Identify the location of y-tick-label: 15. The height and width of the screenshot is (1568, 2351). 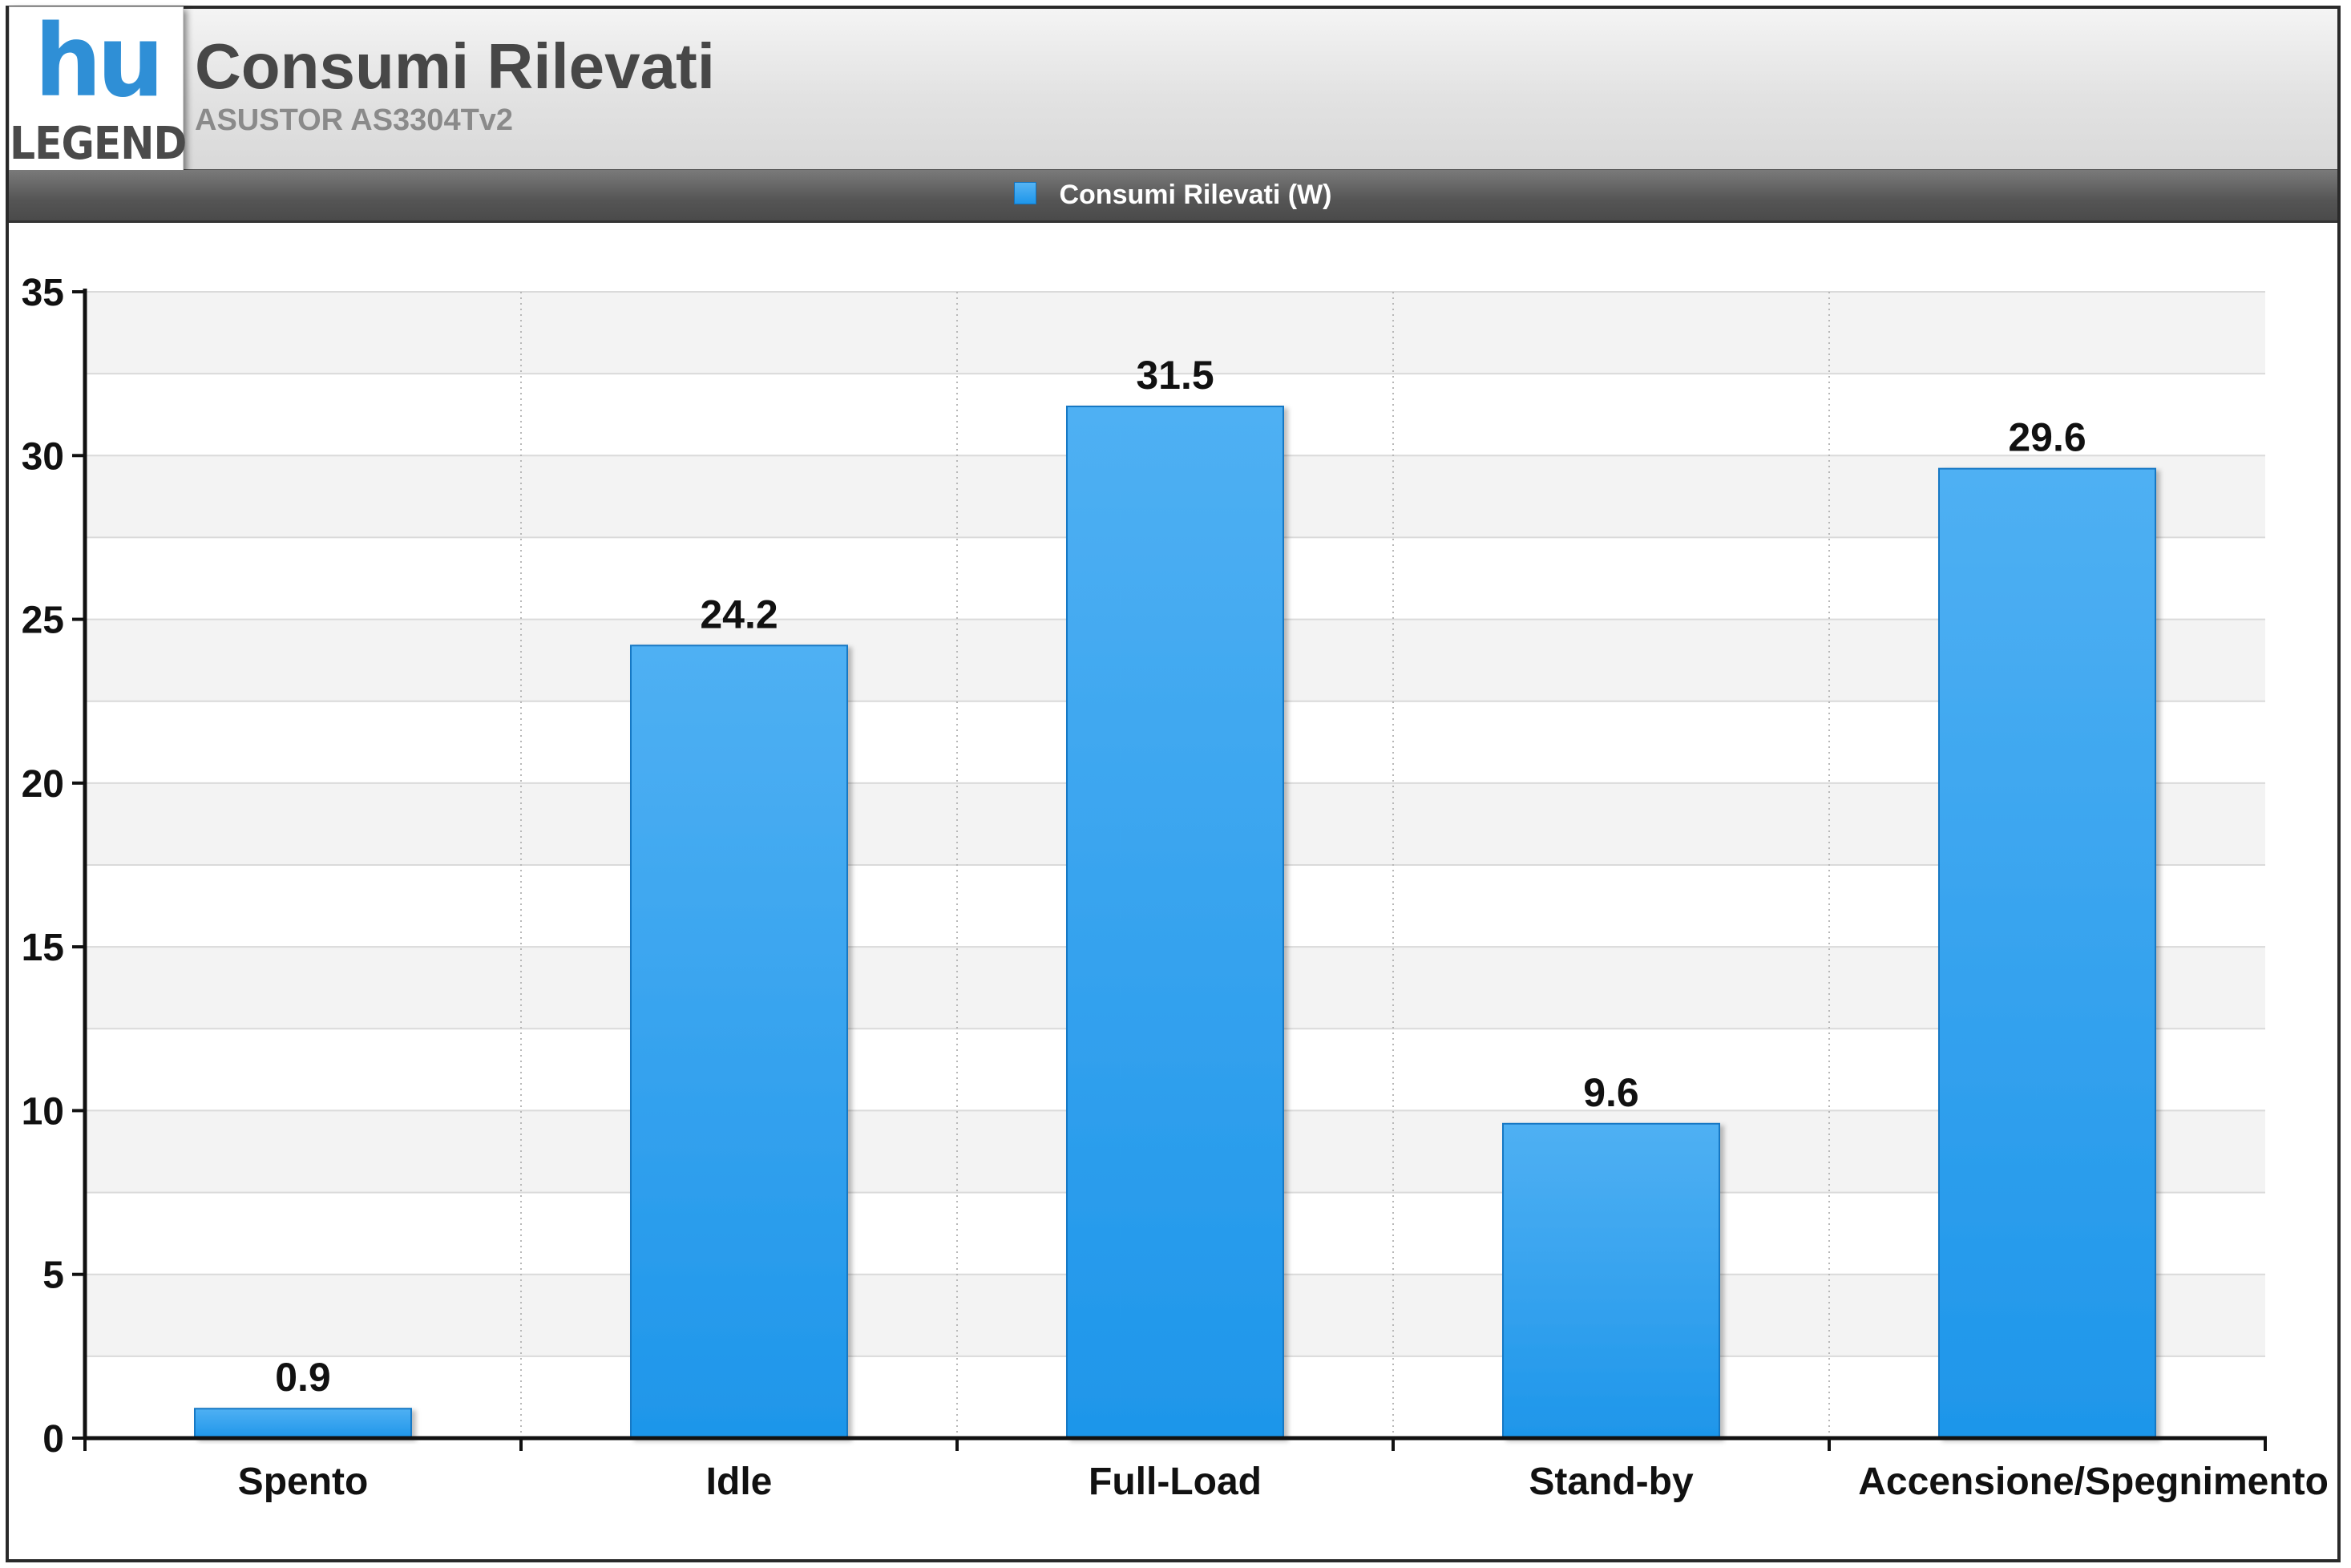
(43, 948).